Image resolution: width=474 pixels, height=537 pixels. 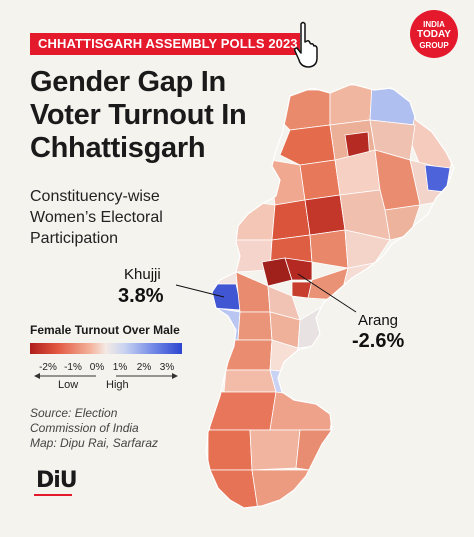 What do you see at coordinates (141, 296) in the screenshot?
I see `khujji-value: 3.8%` at bounding box center [141, 296].